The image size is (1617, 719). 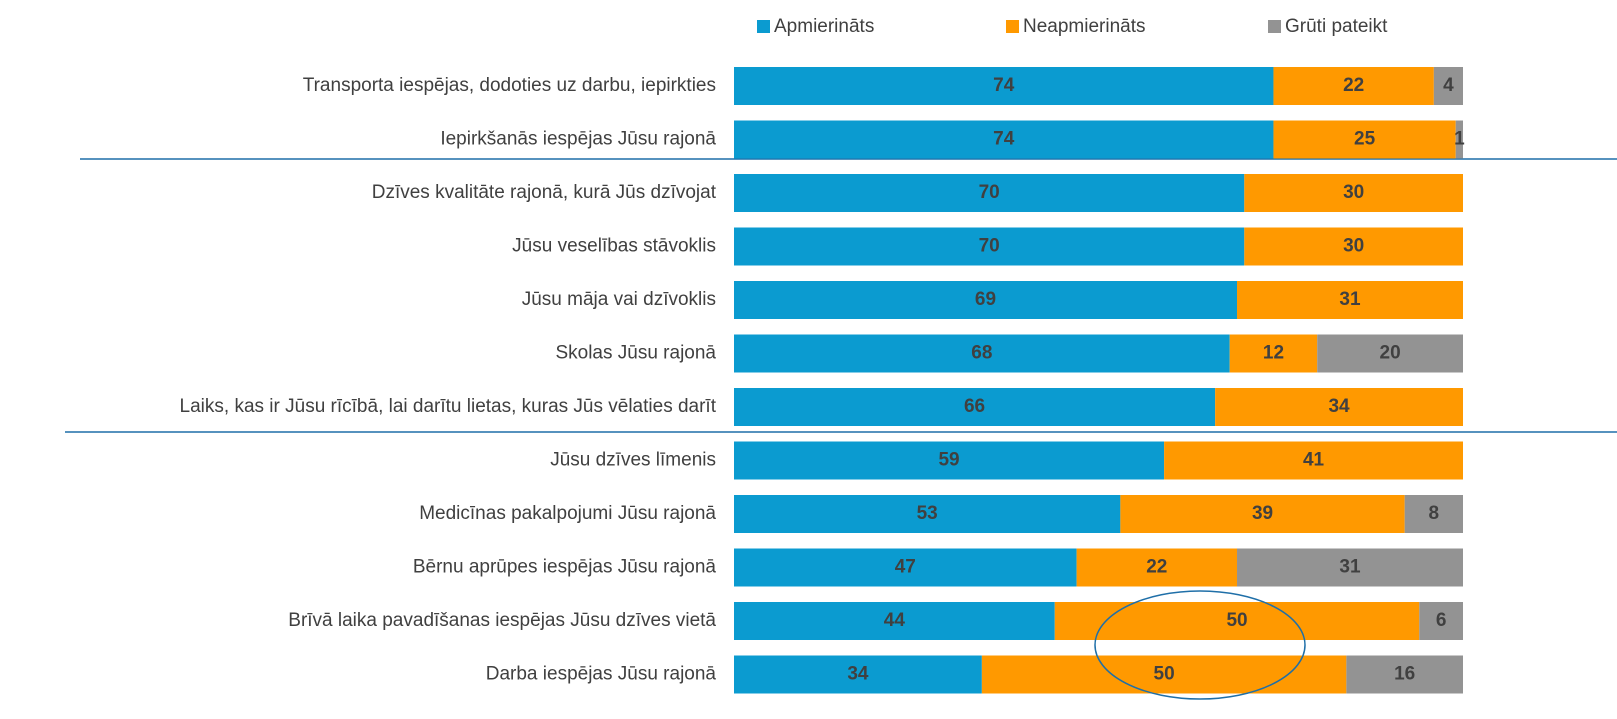 I want to click on value-label: 53, so click(x=927, y=513).